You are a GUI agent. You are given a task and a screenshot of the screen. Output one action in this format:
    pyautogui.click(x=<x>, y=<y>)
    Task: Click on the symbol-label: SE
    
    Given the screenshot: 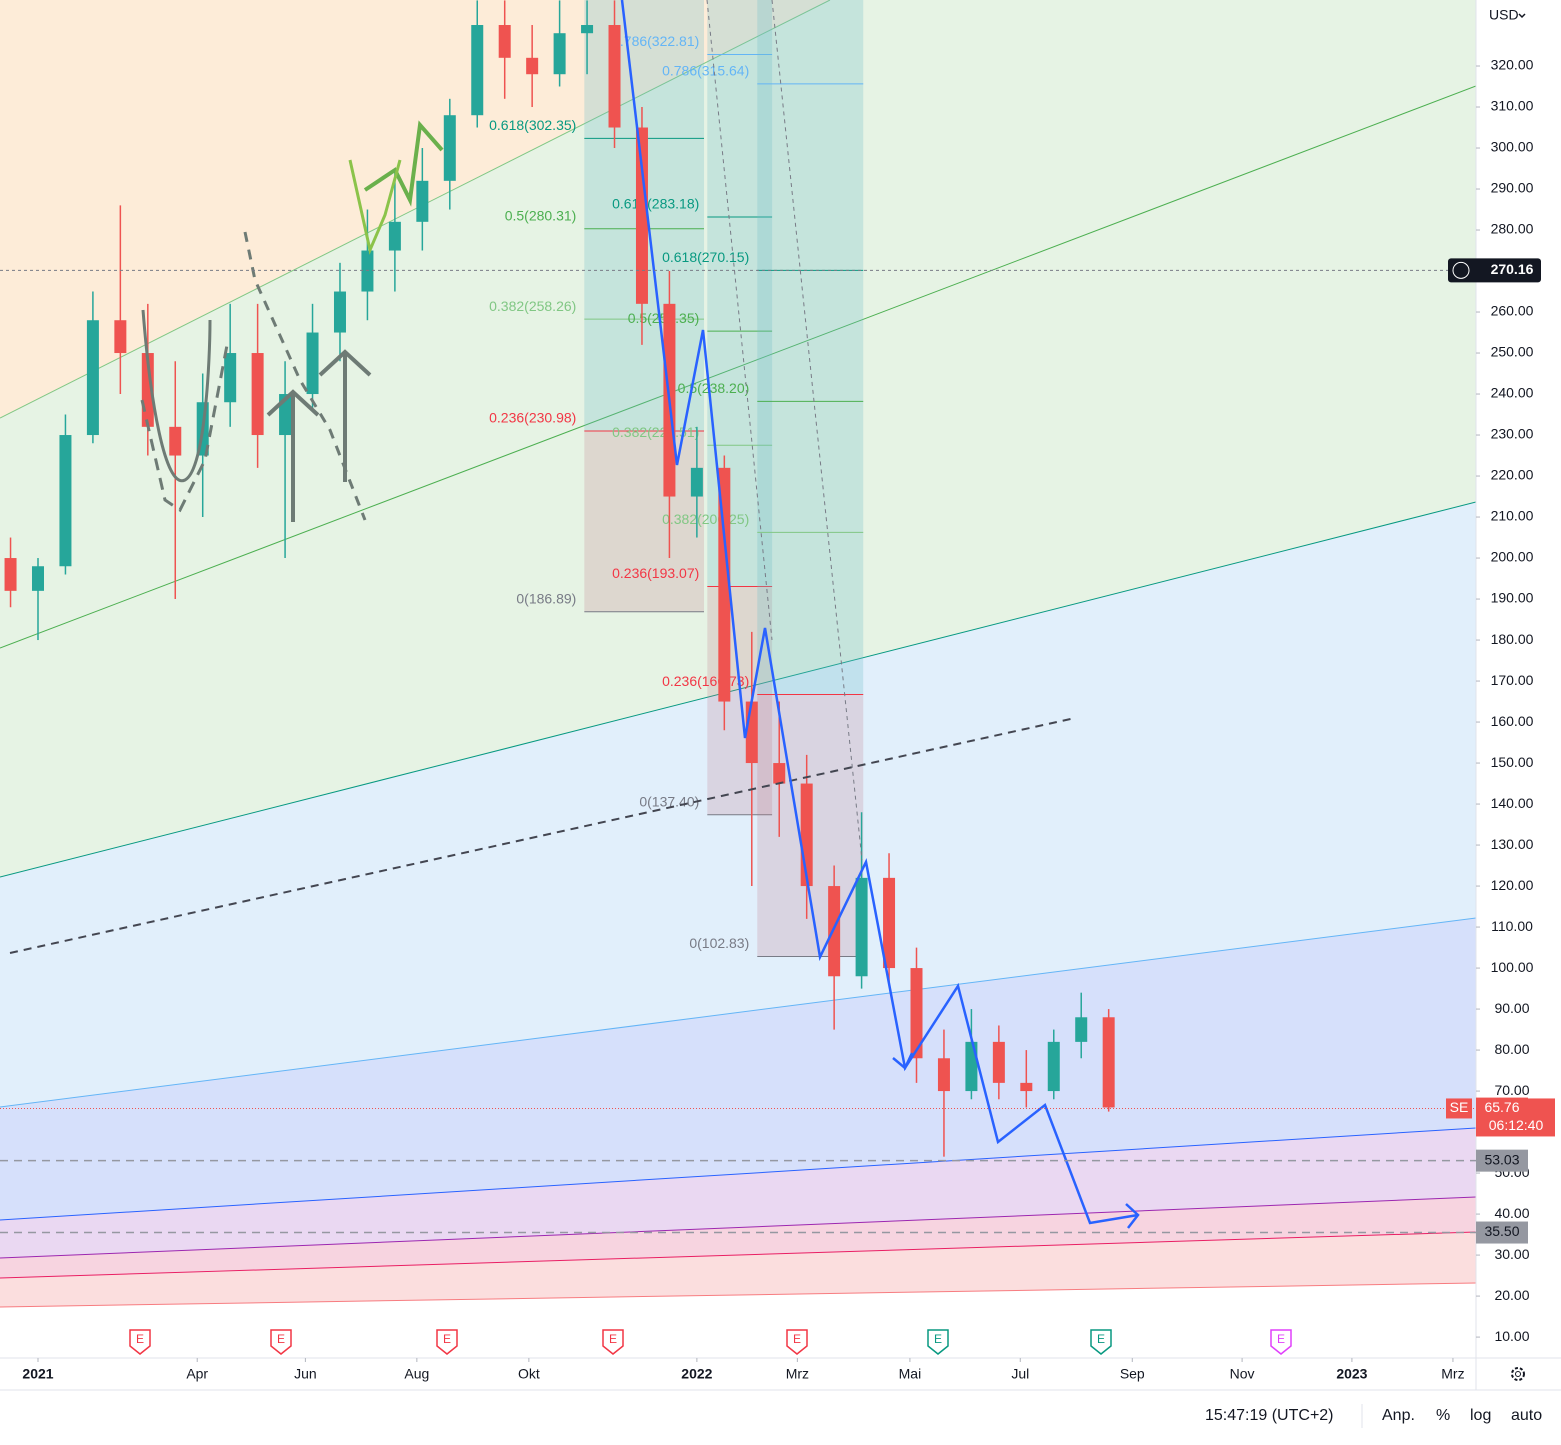 What is the action you would take?
    pyautogui.click(x=1459, y=1107)
    